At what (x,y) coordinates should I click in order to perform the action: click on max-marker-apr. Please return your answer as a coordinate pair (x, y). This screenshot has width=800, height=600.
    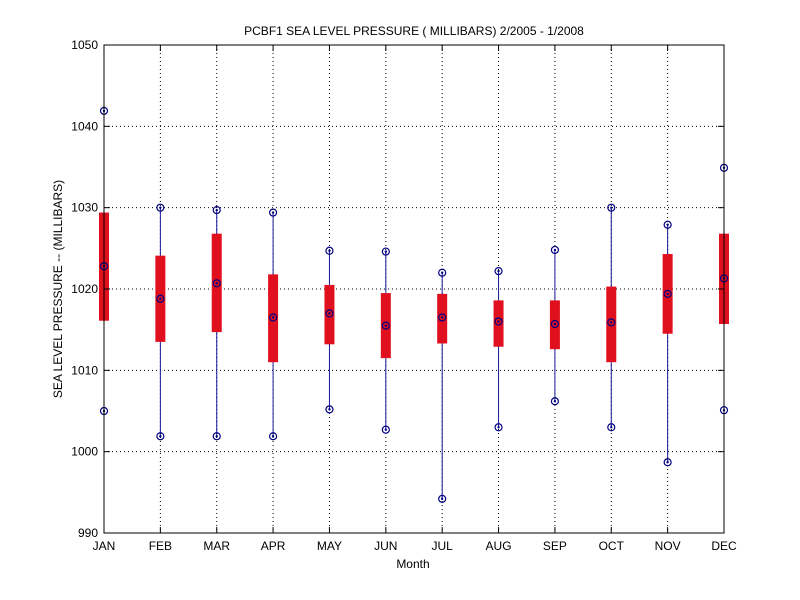
    Looking at the image, I should click on (273, 212).